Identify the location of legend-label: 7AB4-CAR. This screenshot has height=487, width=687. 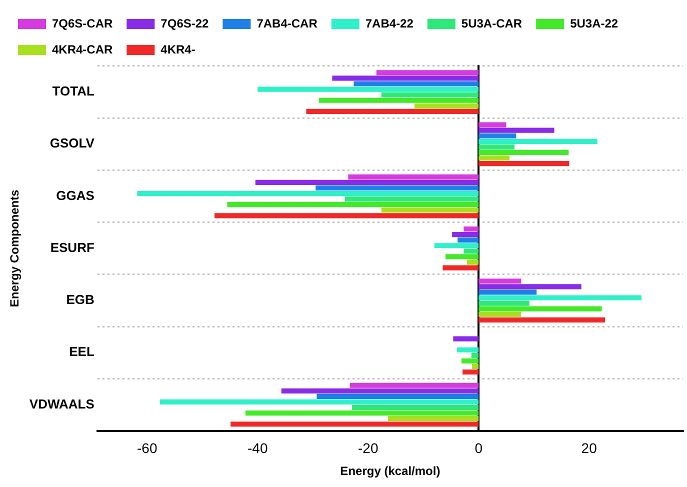
(287, 23).